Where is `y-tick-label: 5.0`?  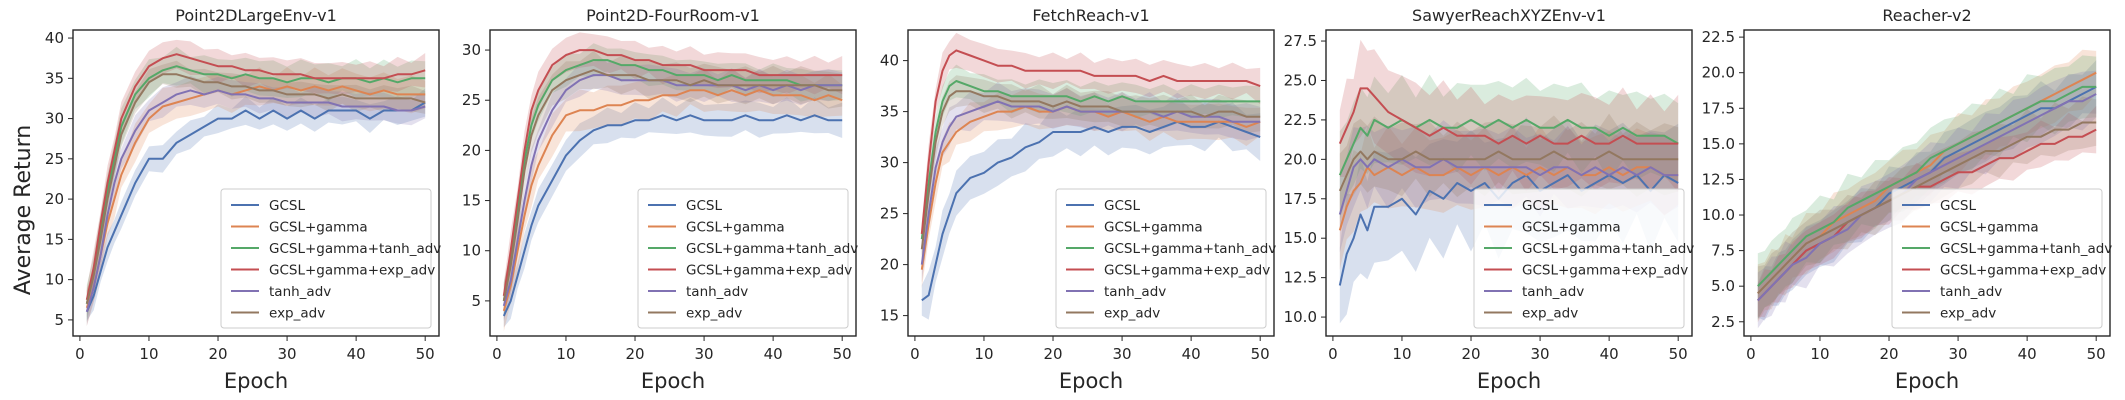
y-tick-label: 5.0 is located at coordinates (1723, 286).